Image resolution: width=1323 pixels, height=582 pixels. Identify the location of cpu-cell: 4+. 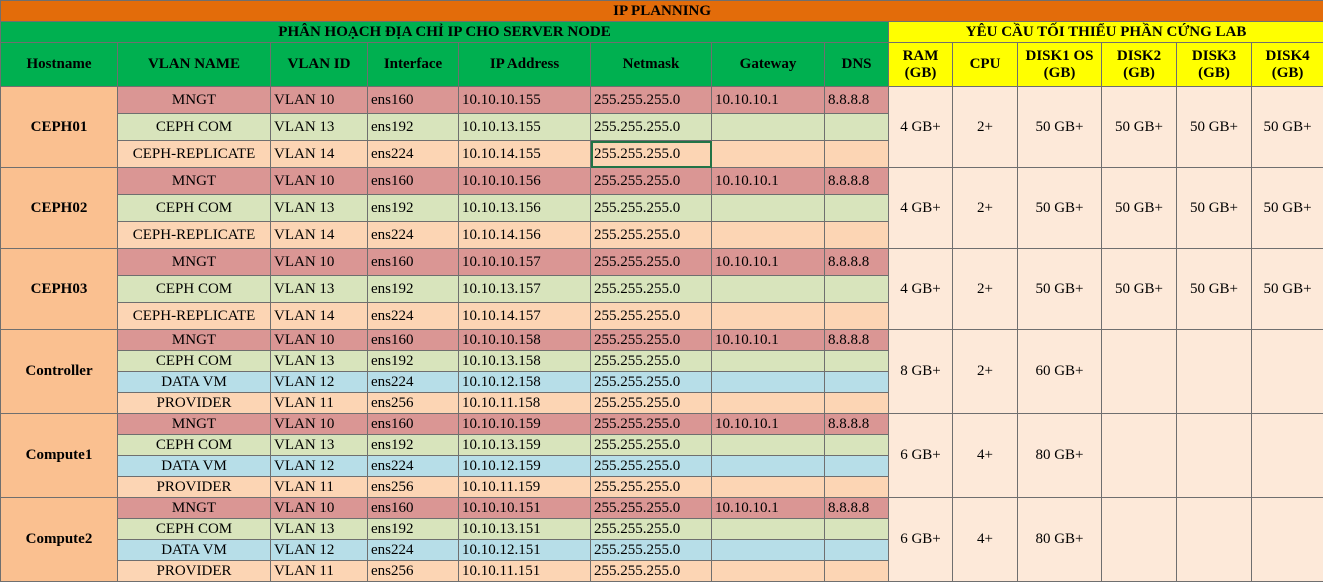
(985, 539).